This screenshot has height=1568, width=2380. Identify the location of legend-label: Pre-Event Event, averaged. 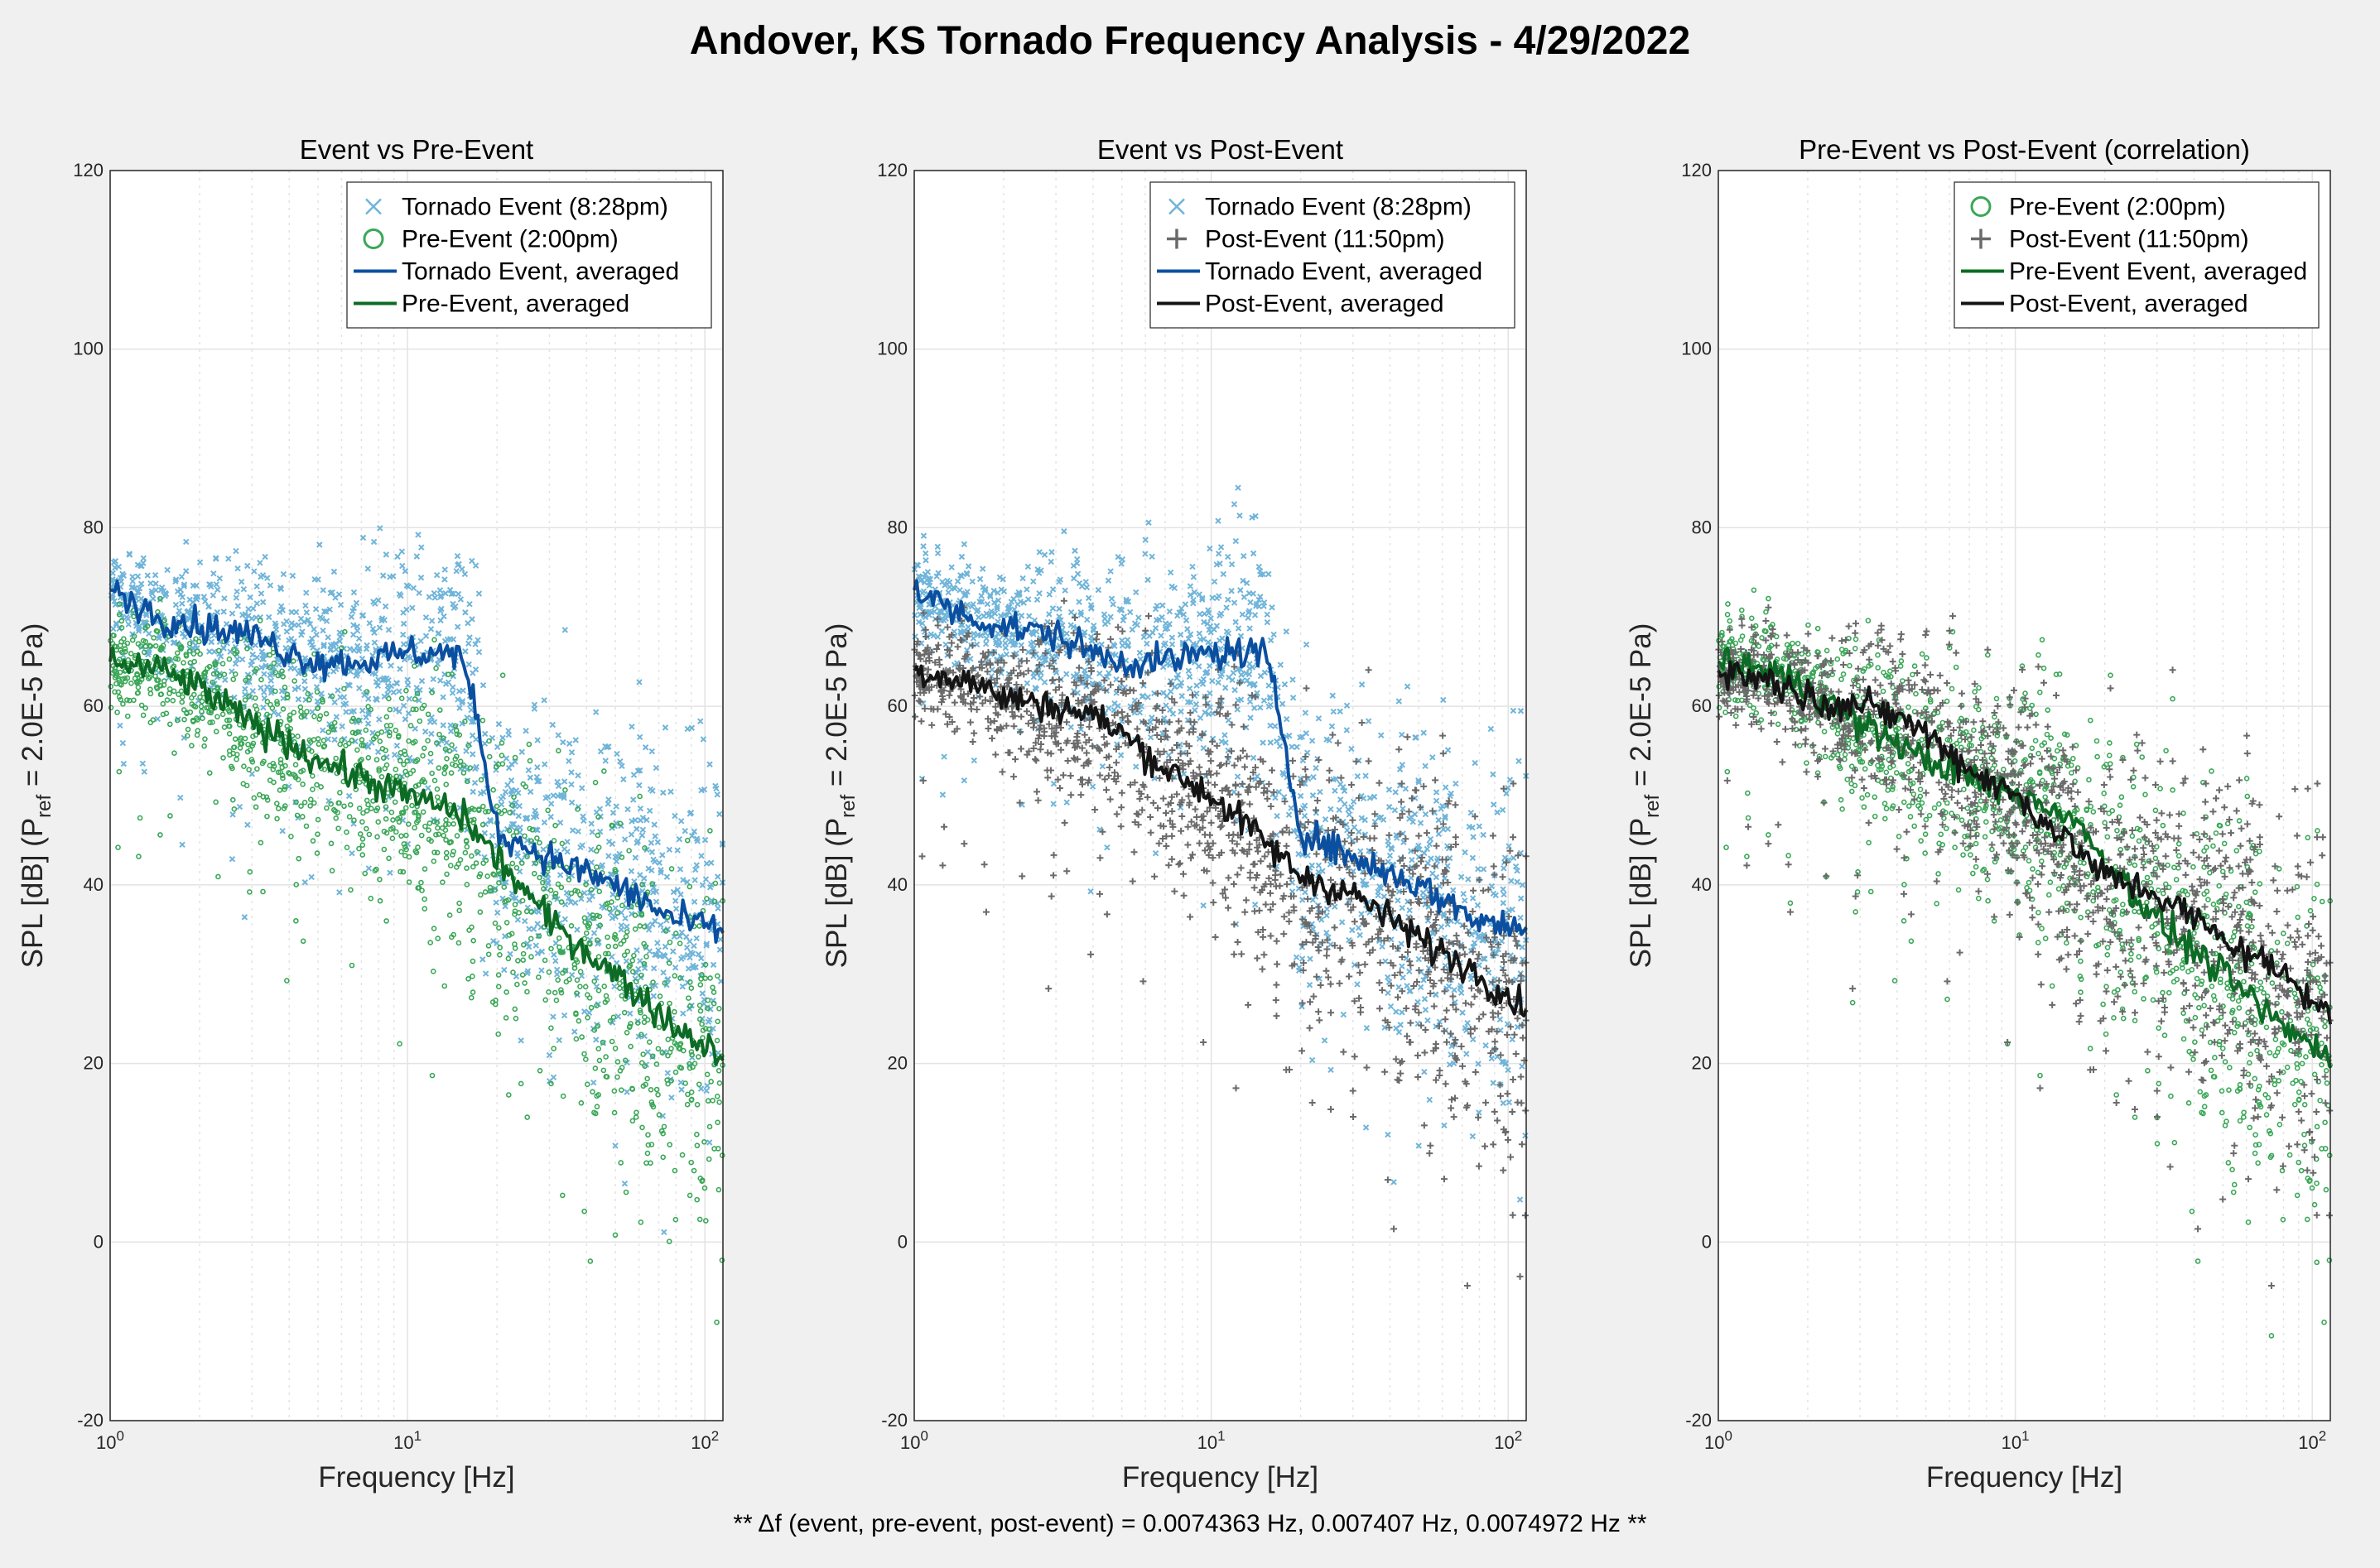
(2158, 272).